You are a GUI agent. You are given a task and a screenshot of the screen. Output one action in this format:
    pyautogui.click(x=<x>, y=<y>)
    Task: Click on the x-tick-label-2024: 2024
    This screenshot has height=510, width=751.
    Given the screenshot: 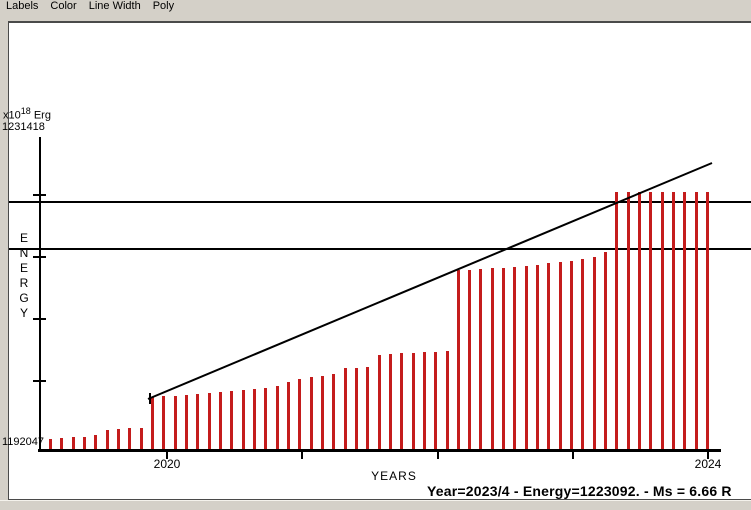 What is the action you would take?
    pyautogui.click(x=708, y=464)
    